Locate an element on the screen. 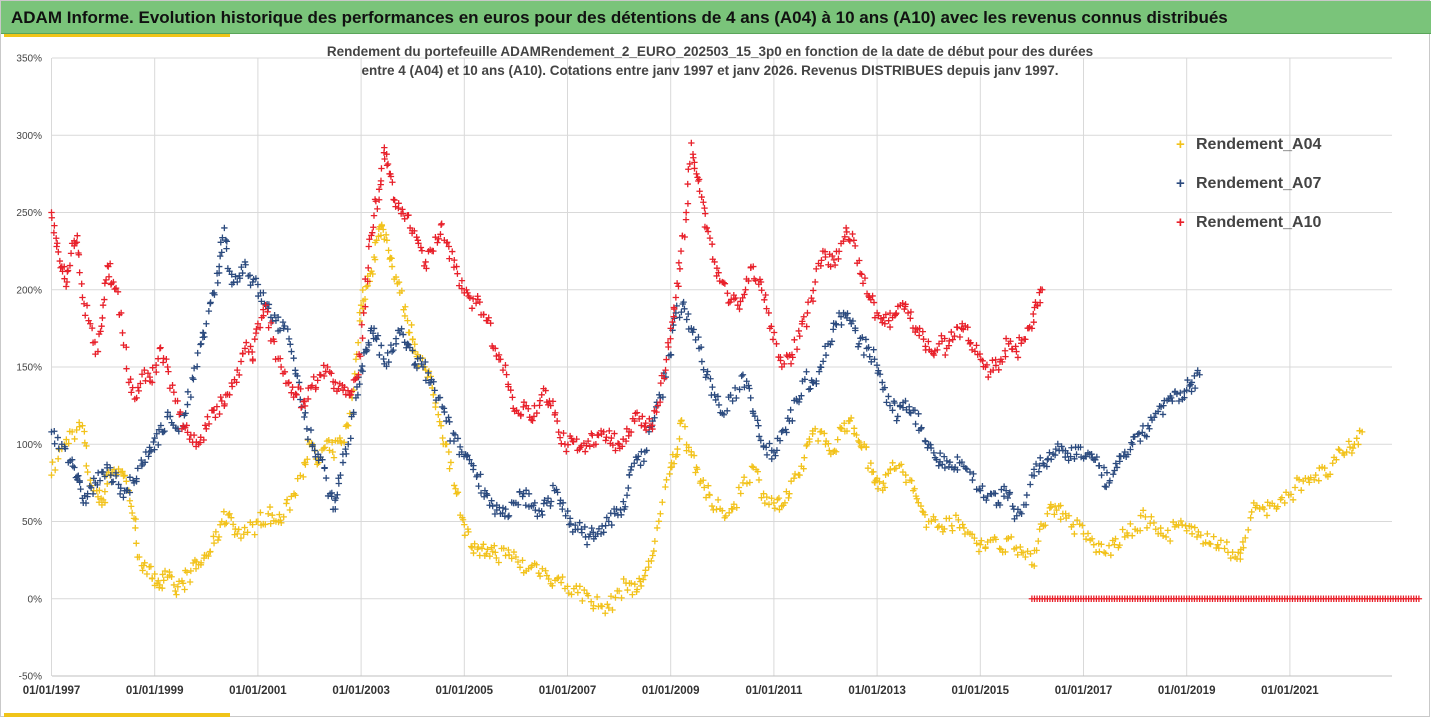 This screenshot has height=719, width=1432. legend-marker-plus-icon: + is located at coordinates (1180, 222).